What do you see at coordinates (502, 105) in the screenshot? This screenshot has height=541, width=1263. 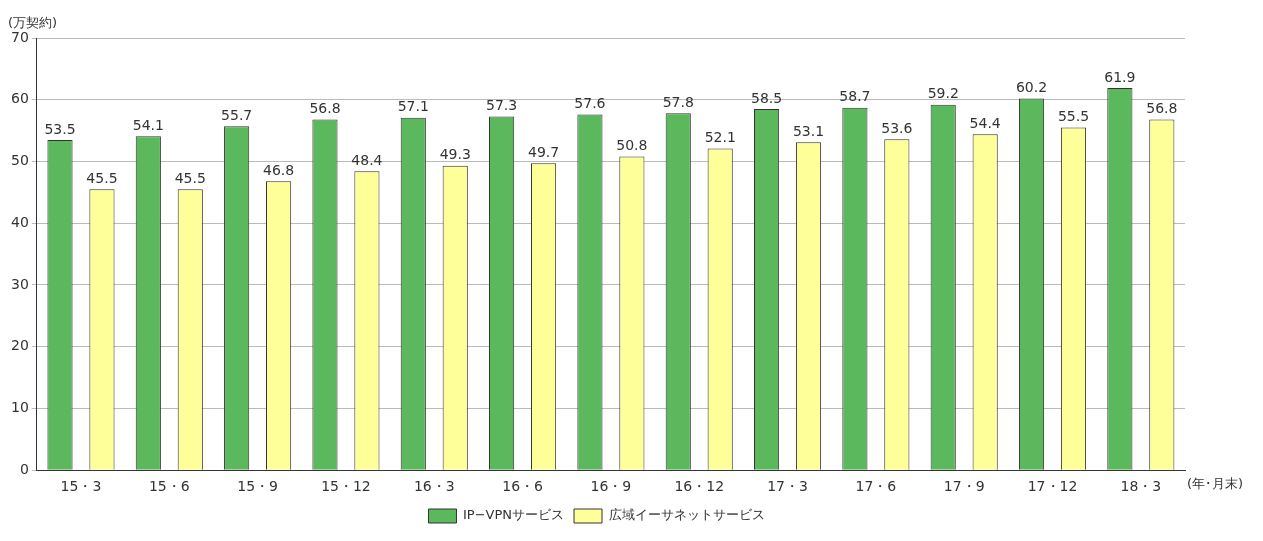 I see `data-label: 57.3` at bounding box center [502, 105].